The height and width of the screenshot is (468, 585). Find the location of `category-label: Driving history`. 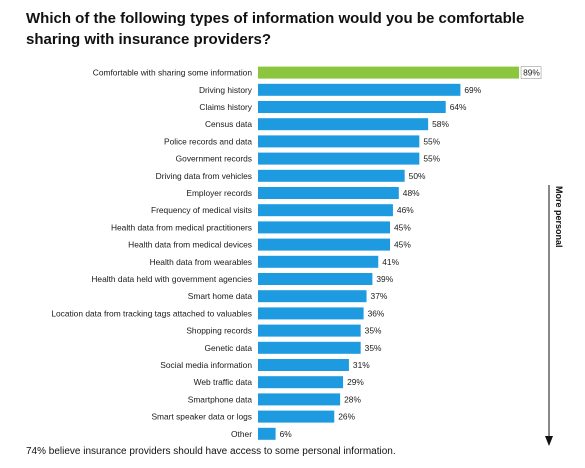

category-label: Driving history is located at coordinates (226, 90).